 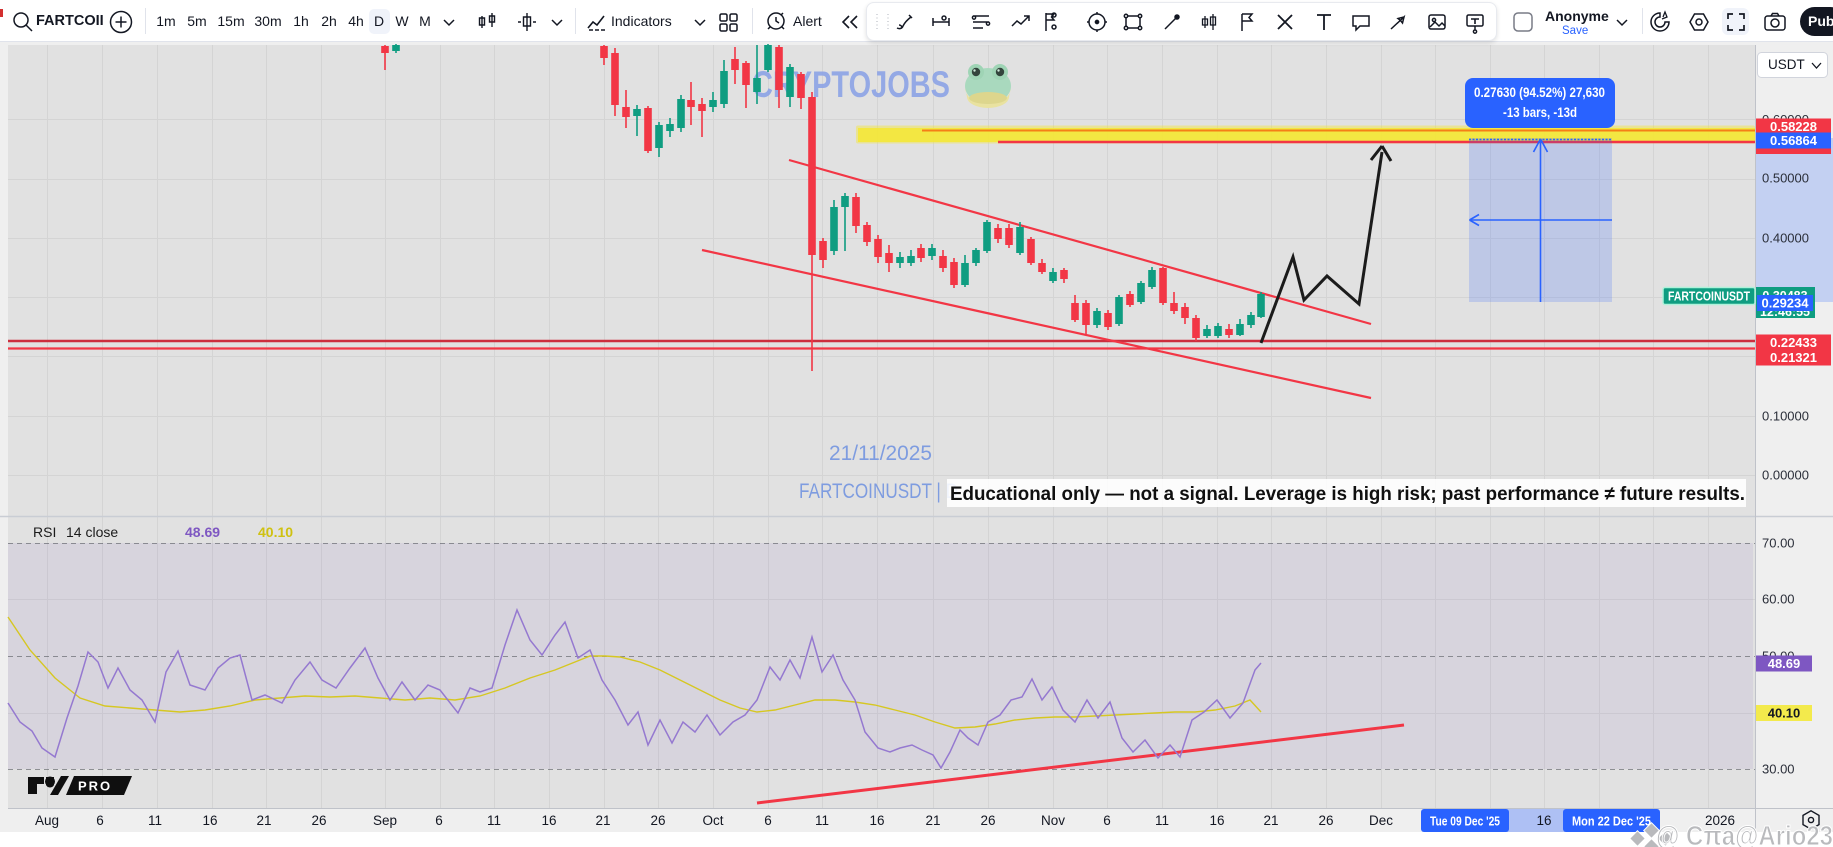 I want to click on svg-text: Dec, so click(x=1381, y=820).